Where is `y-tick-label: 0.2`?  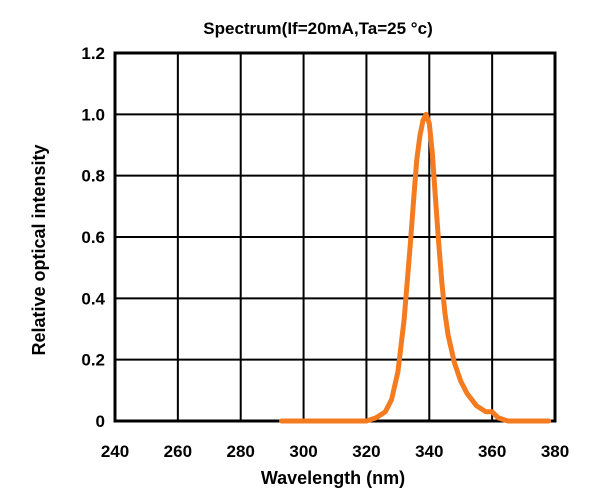
y-tick-label: 0.2 is located at coordinates (93, 360).